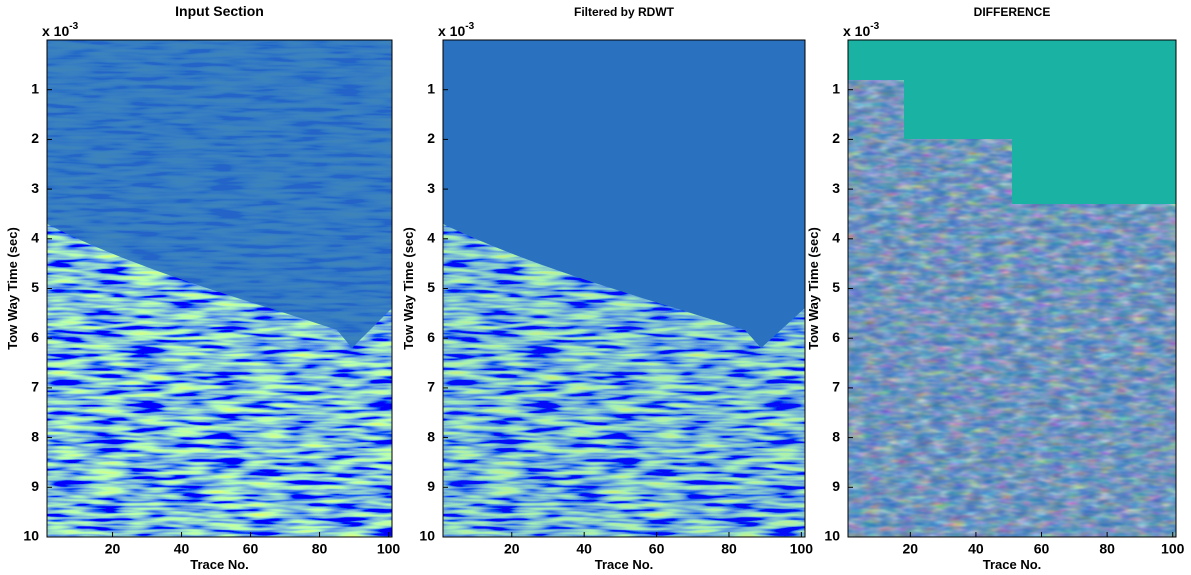  Describe the element at coordinates (219, 11) in the screenshot. I see `chart-title: Input Section` at that location.